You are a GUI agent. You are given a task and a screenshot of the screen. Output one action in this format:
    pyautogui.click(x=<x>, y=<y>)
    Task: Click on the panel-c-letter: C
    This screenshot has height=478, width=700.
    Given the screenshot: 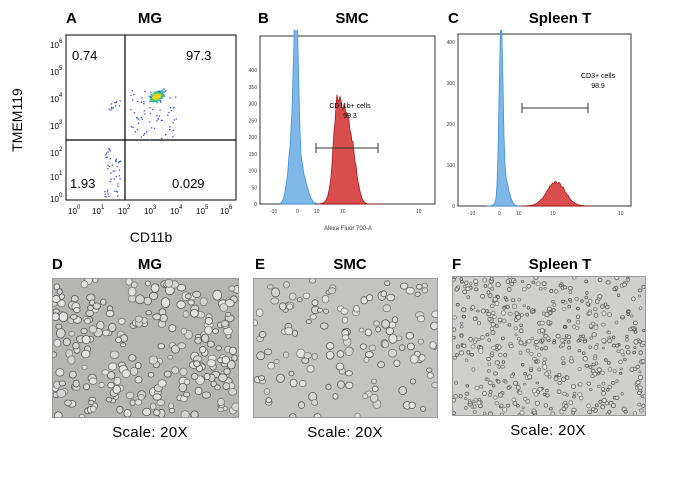 What is the action you would take?
    pyautogui.click(x=453, y=18)
    